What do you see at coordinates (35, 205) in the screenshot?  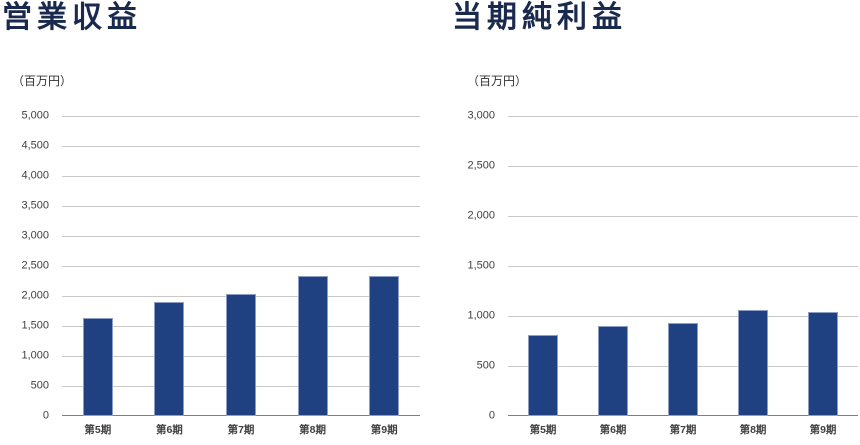 I see `y-tick-label: 3,500` at bounding box center [35, 205].